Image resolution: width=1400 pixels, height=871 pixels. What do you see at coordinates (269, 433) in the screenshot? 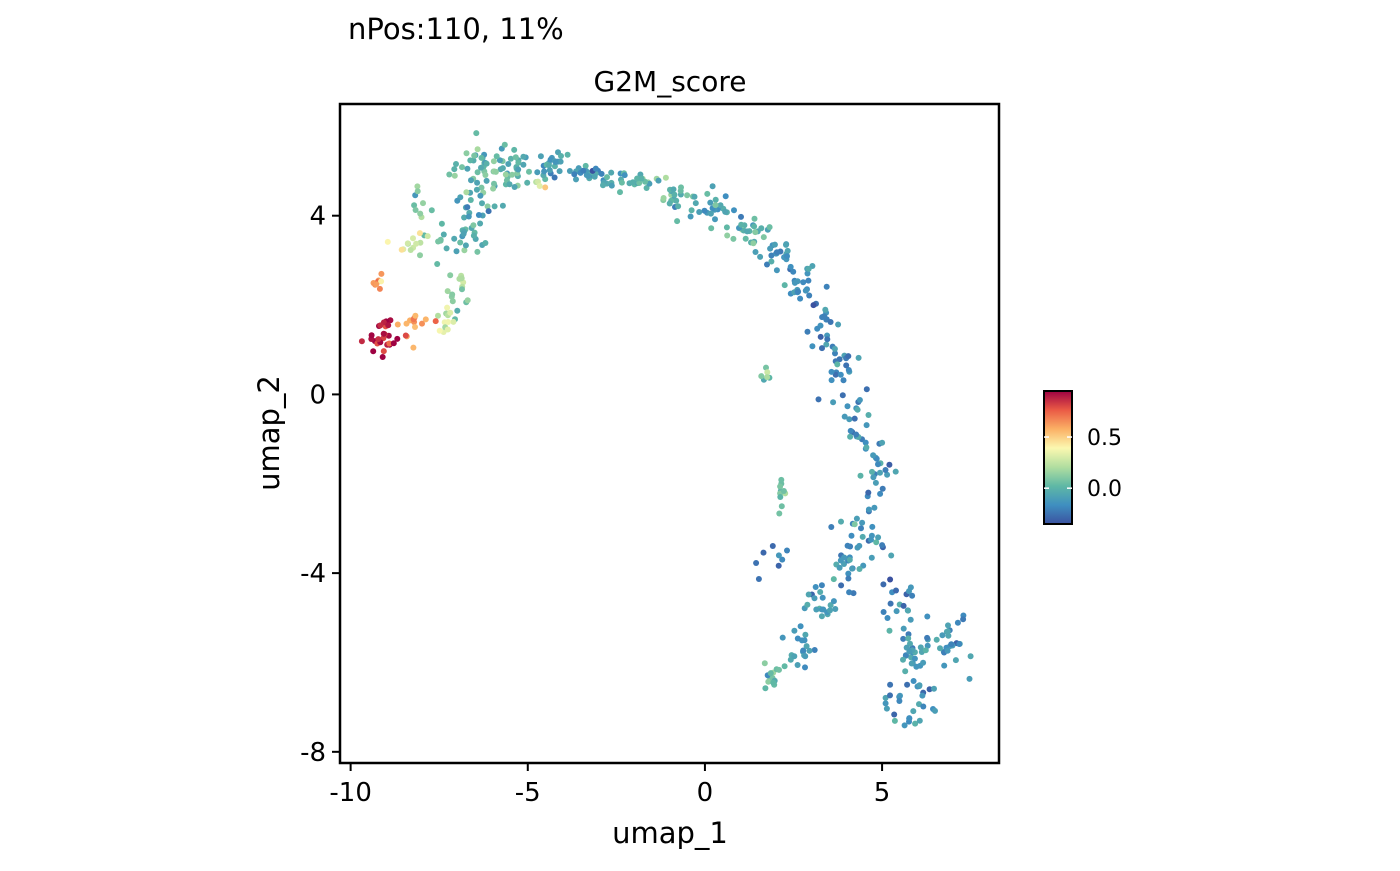
I see `y-axis-title: umap_2` at bounding box center [269, 433].